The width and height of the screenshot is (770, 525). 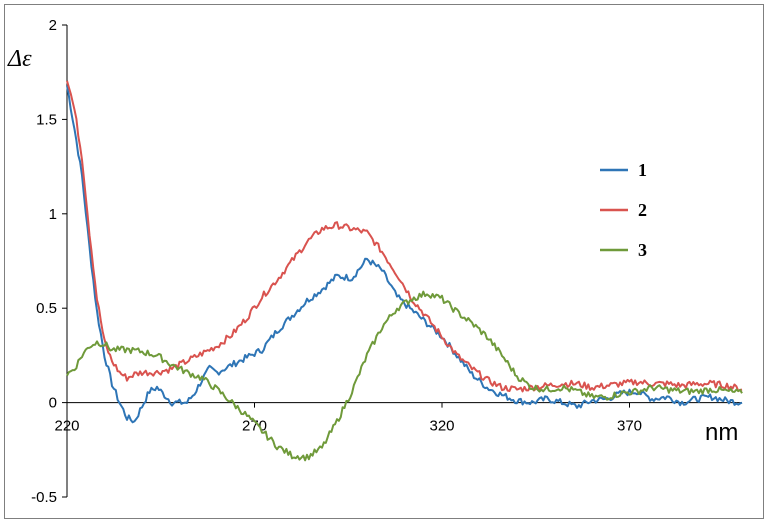 I want to click on legend-label-1: 1, so click(x=642, y=170).